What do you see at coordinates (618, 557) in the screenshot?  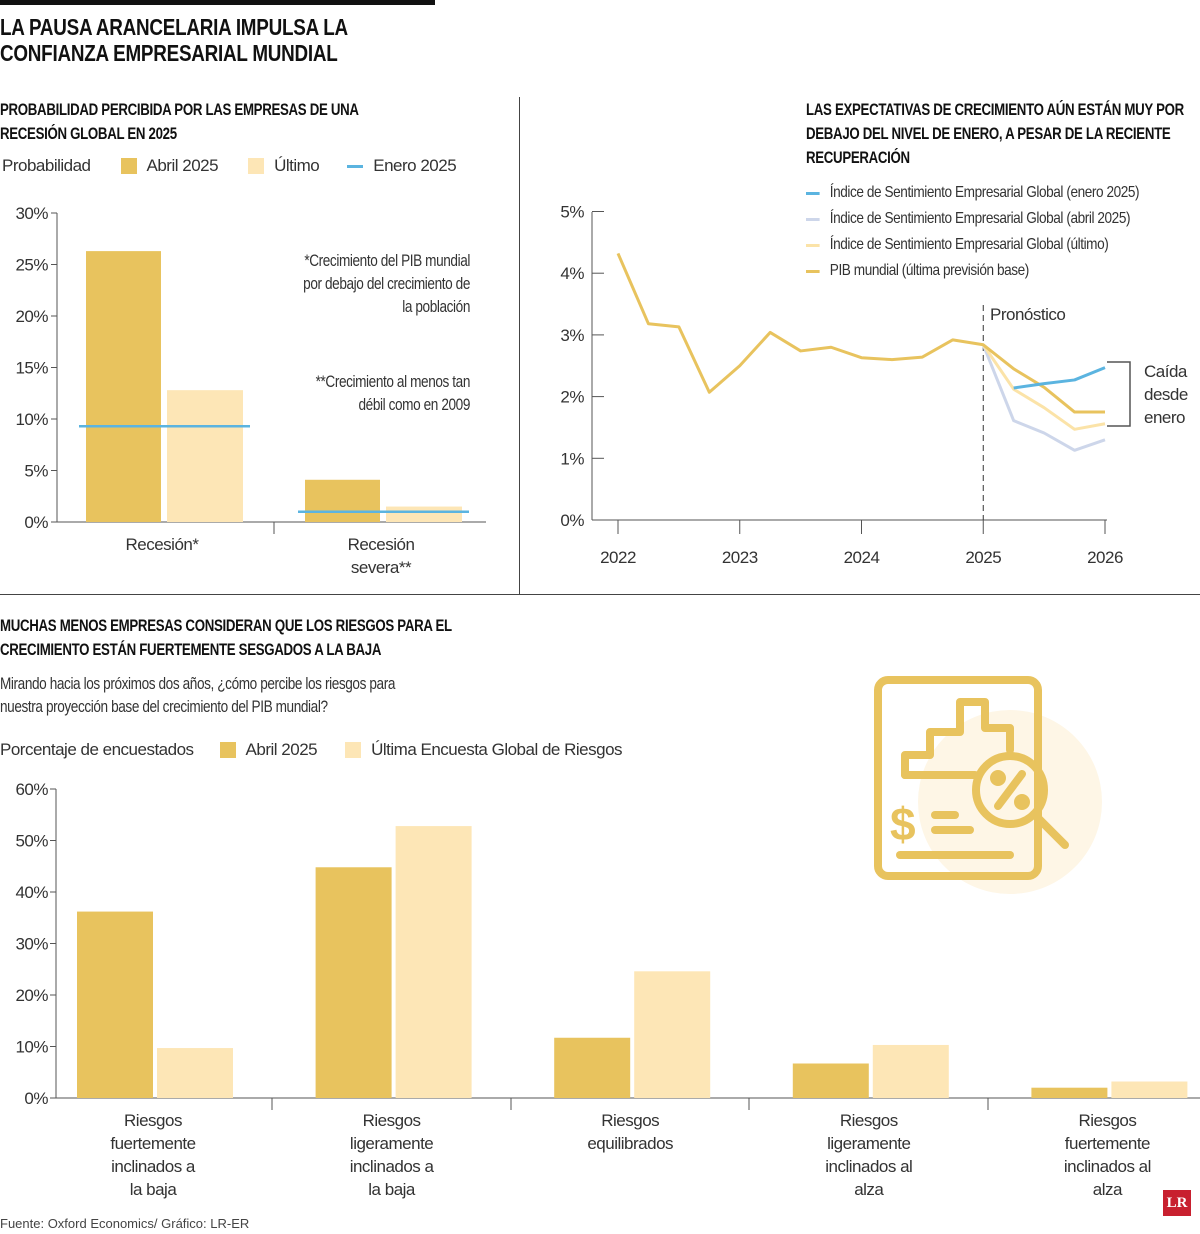 I see `x-tick-label: 2022` at bounding box center [618, 557].